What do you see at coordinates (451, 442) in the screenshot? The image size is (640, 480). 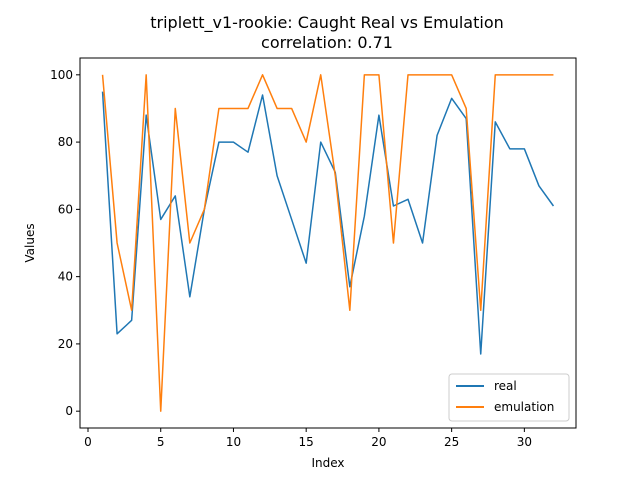 I see `x-tick-label: 25` at bounding box center [451, 442].